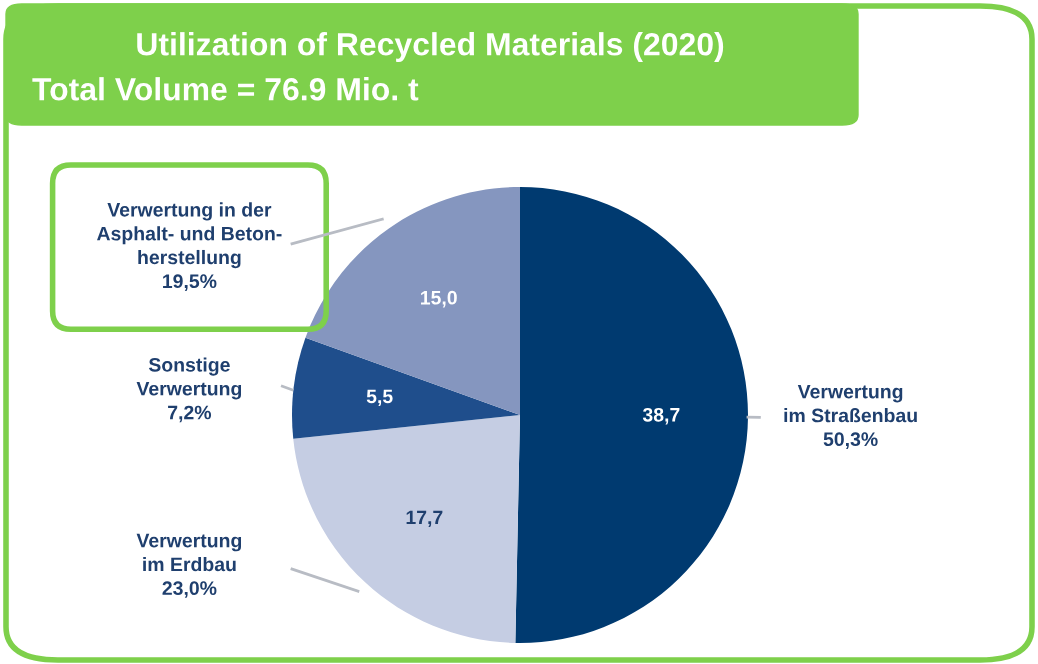  What do you see at coordinates (424, 519) in the screenshot?
I see `data-label: 17,7` at bounding box center [424, 519].